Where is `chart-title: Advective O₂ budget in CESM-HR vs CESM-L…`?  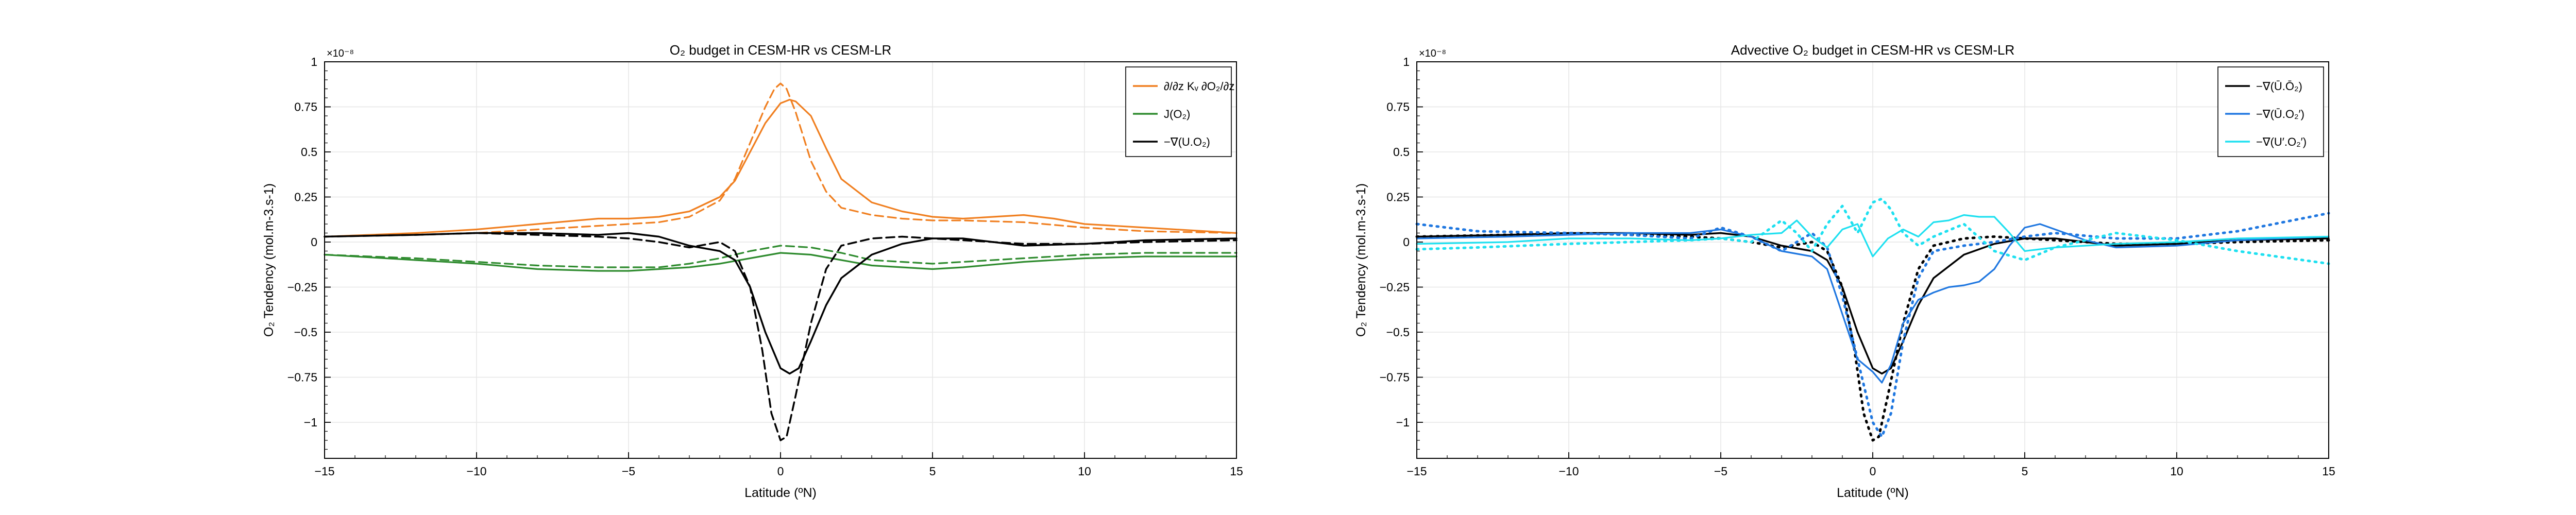
chart-title: Advective O₂ budget in CESM-HR vs CESM-L… is located at coordinates (1872, 50).